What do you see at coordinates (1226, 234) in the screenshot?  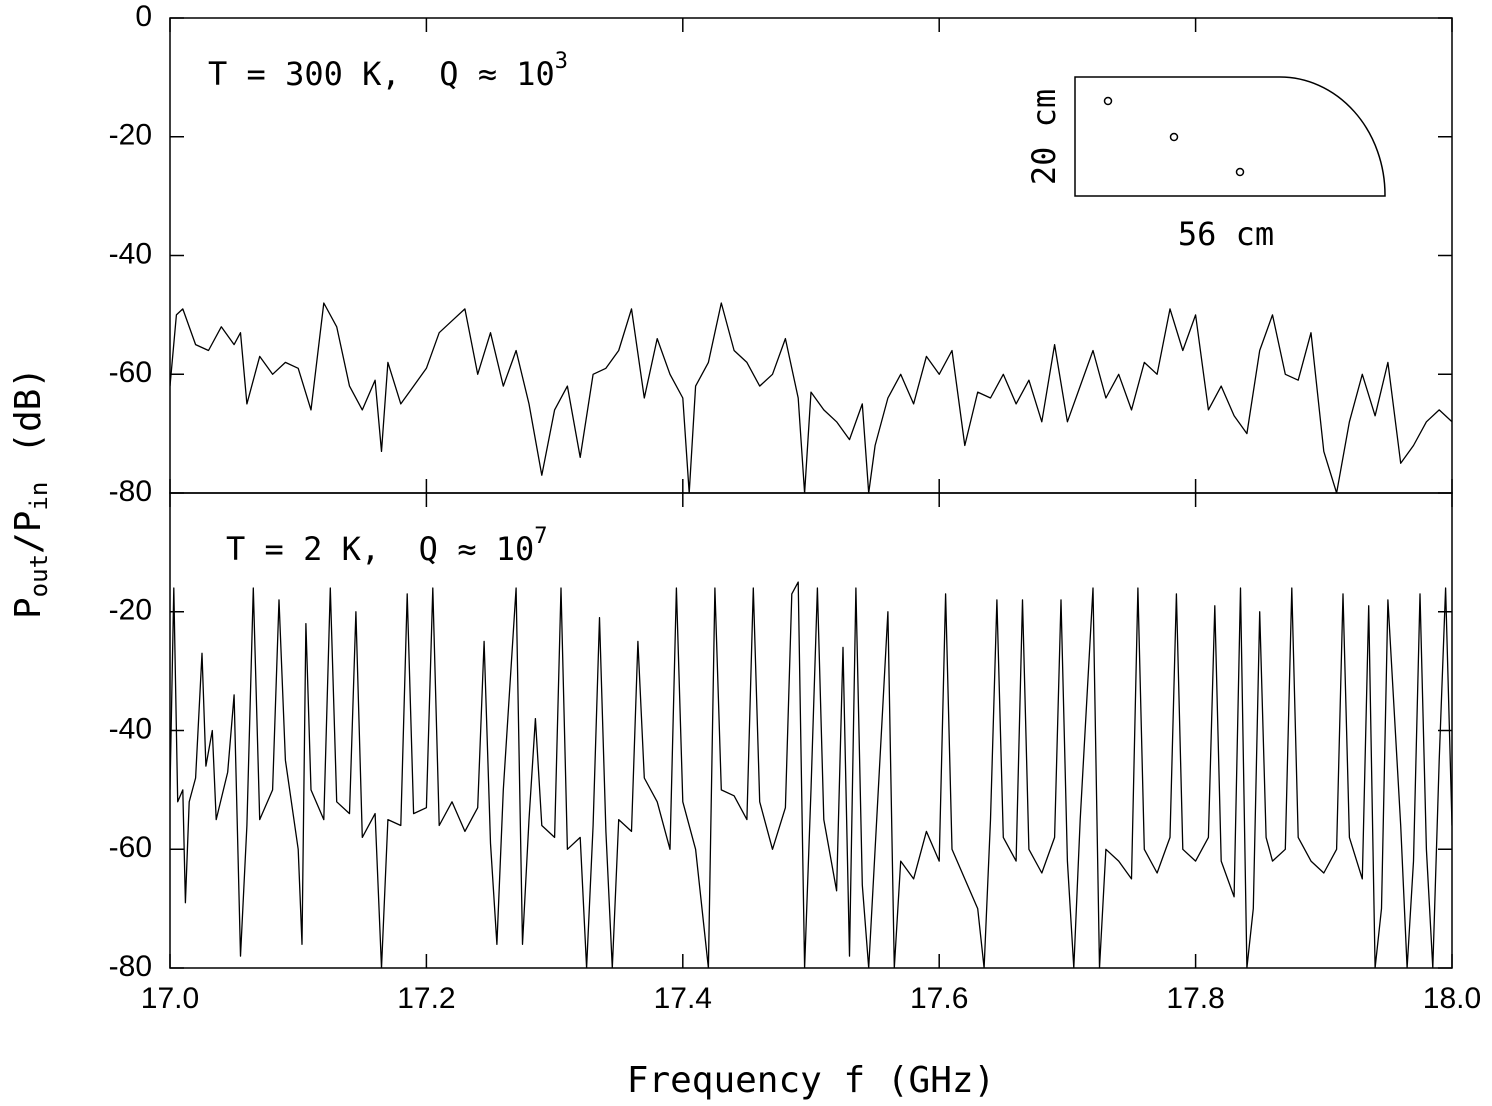 I see `inset-width-label: 56 cm` at bounding box center [1226, 234].